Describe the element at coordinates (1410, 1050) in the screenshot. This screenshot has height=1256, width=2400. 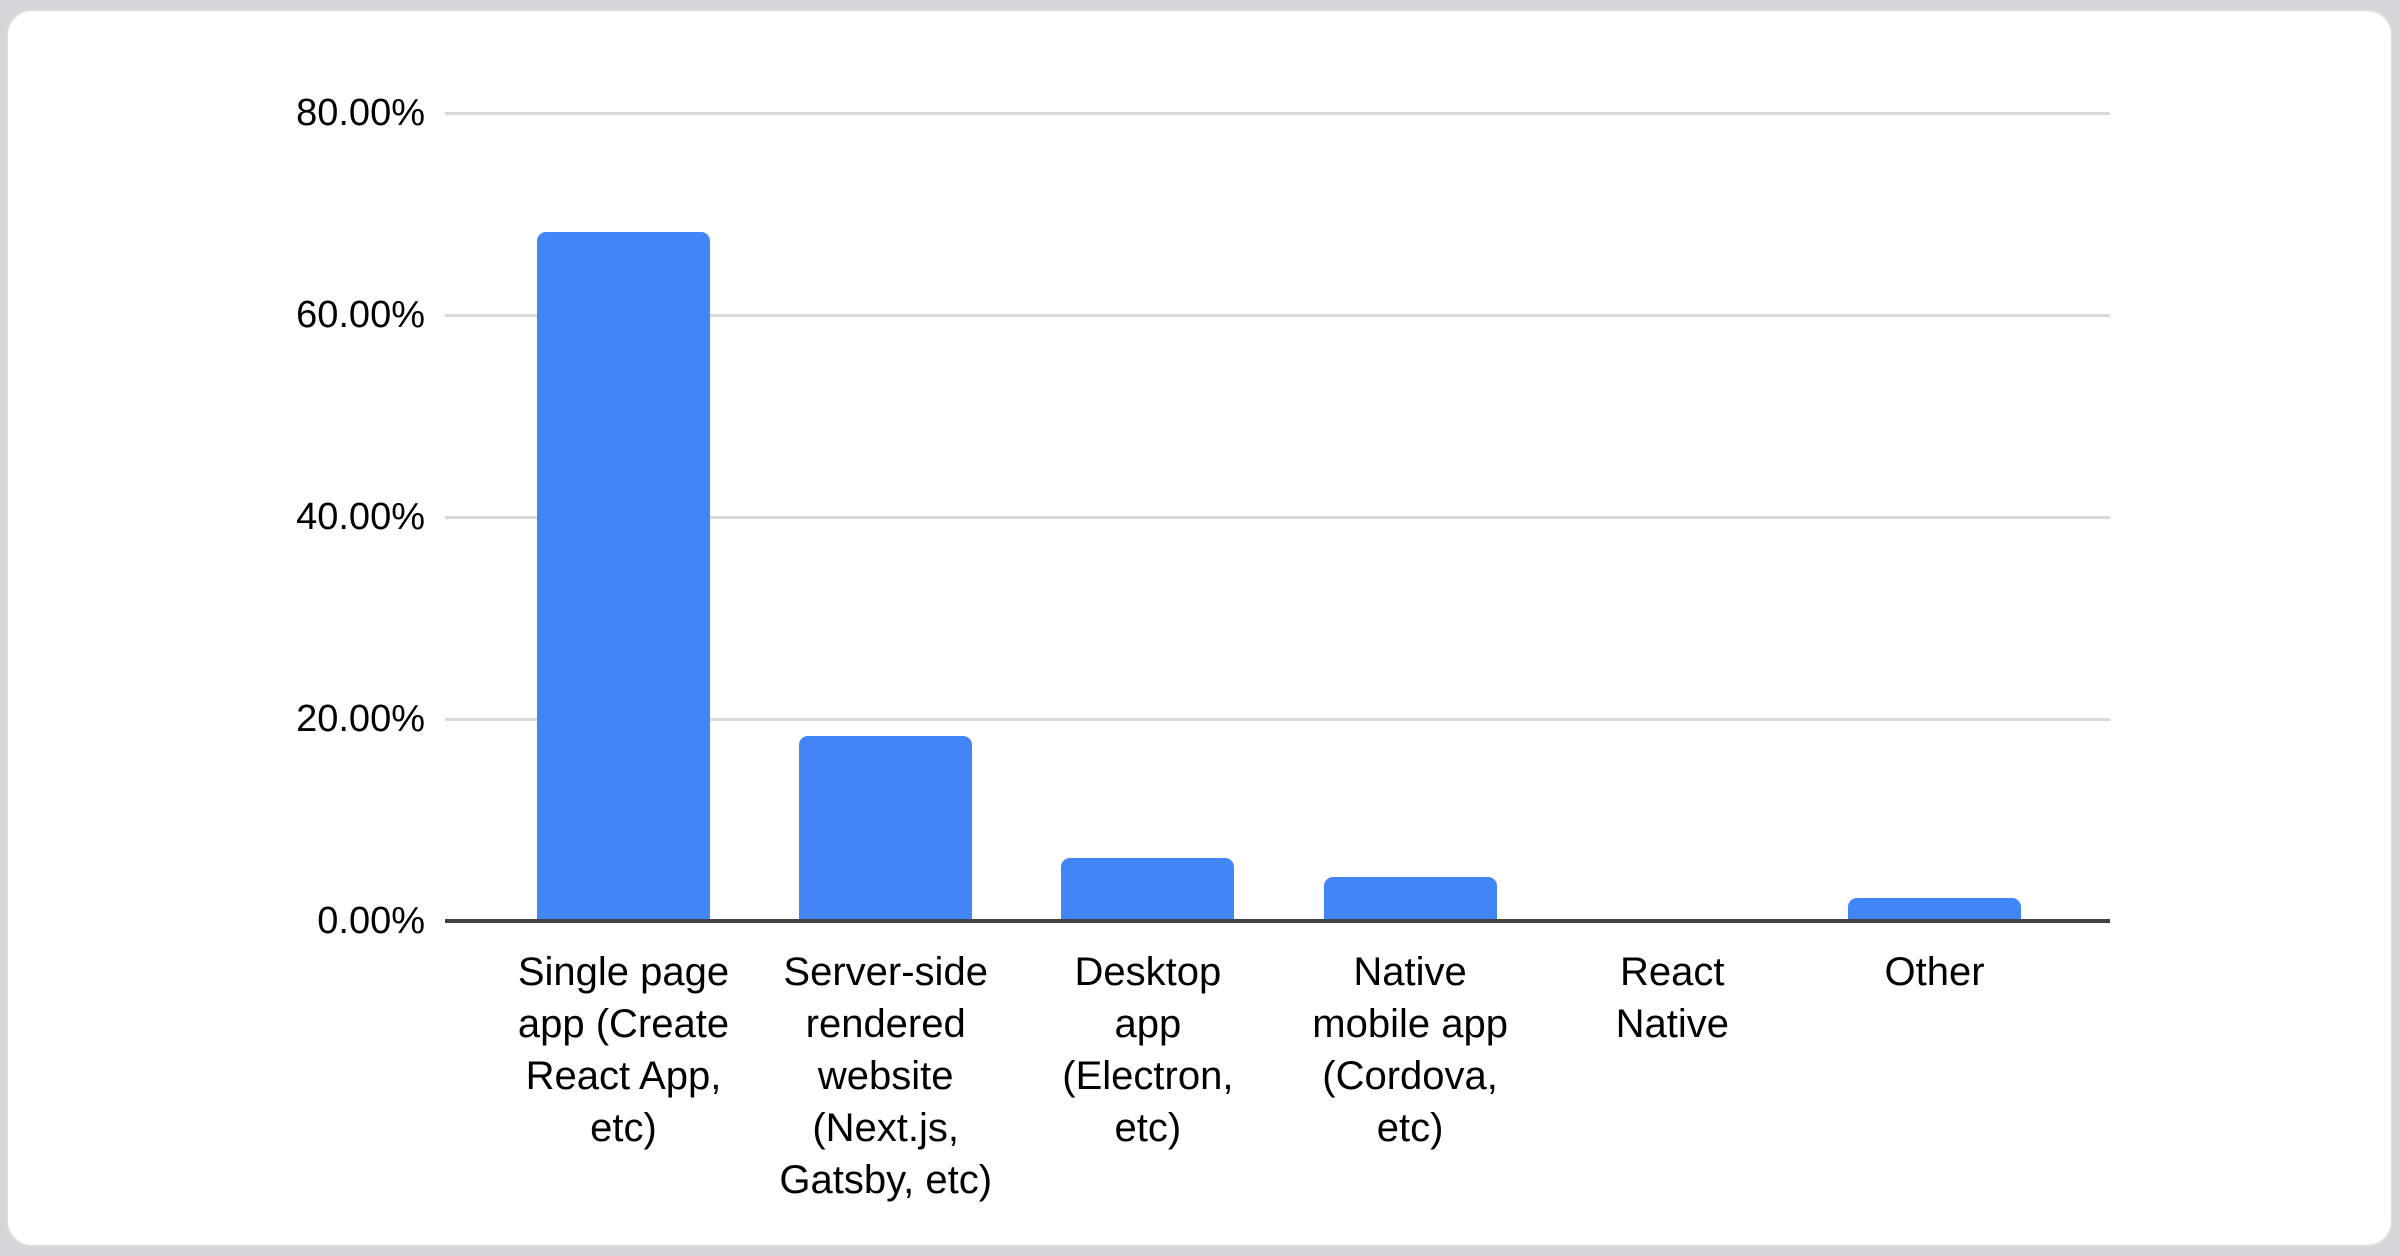
I see `x-category-label-3: Native mobile app (Cordova, etc)` at that location.